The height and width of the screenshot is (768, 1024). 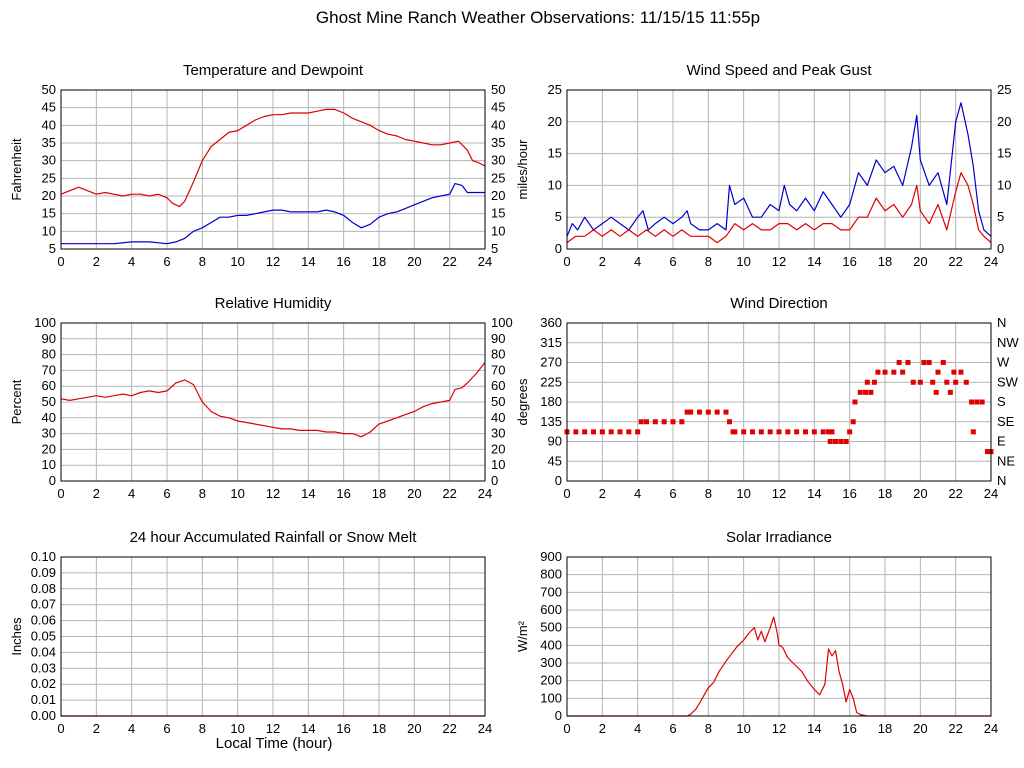 I want to click on y-axis-title: W/m², so click(x=522, y=636).